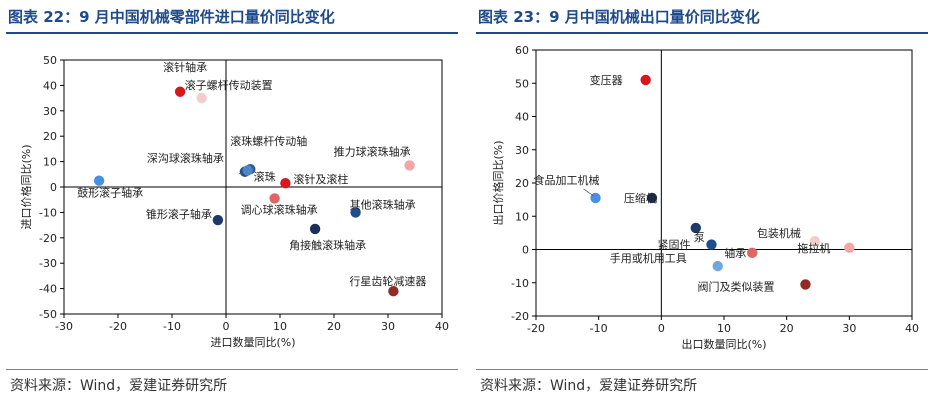  What do you see at coordinates (252, 342) in the screenshot?
I see `x-axis-title: 进口数量同比(%)` at bounding box center [252, 342].